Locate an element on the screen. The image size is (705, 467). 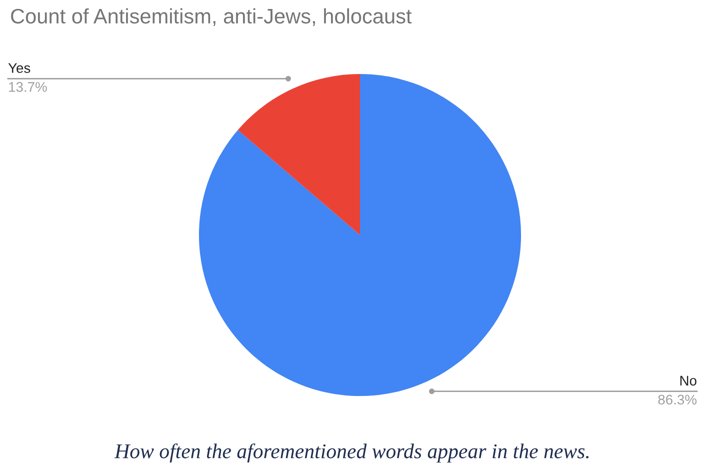
chart-title: Count of Antisemitism, anti-Jews, holocaust is located at coordinates (211, 17).